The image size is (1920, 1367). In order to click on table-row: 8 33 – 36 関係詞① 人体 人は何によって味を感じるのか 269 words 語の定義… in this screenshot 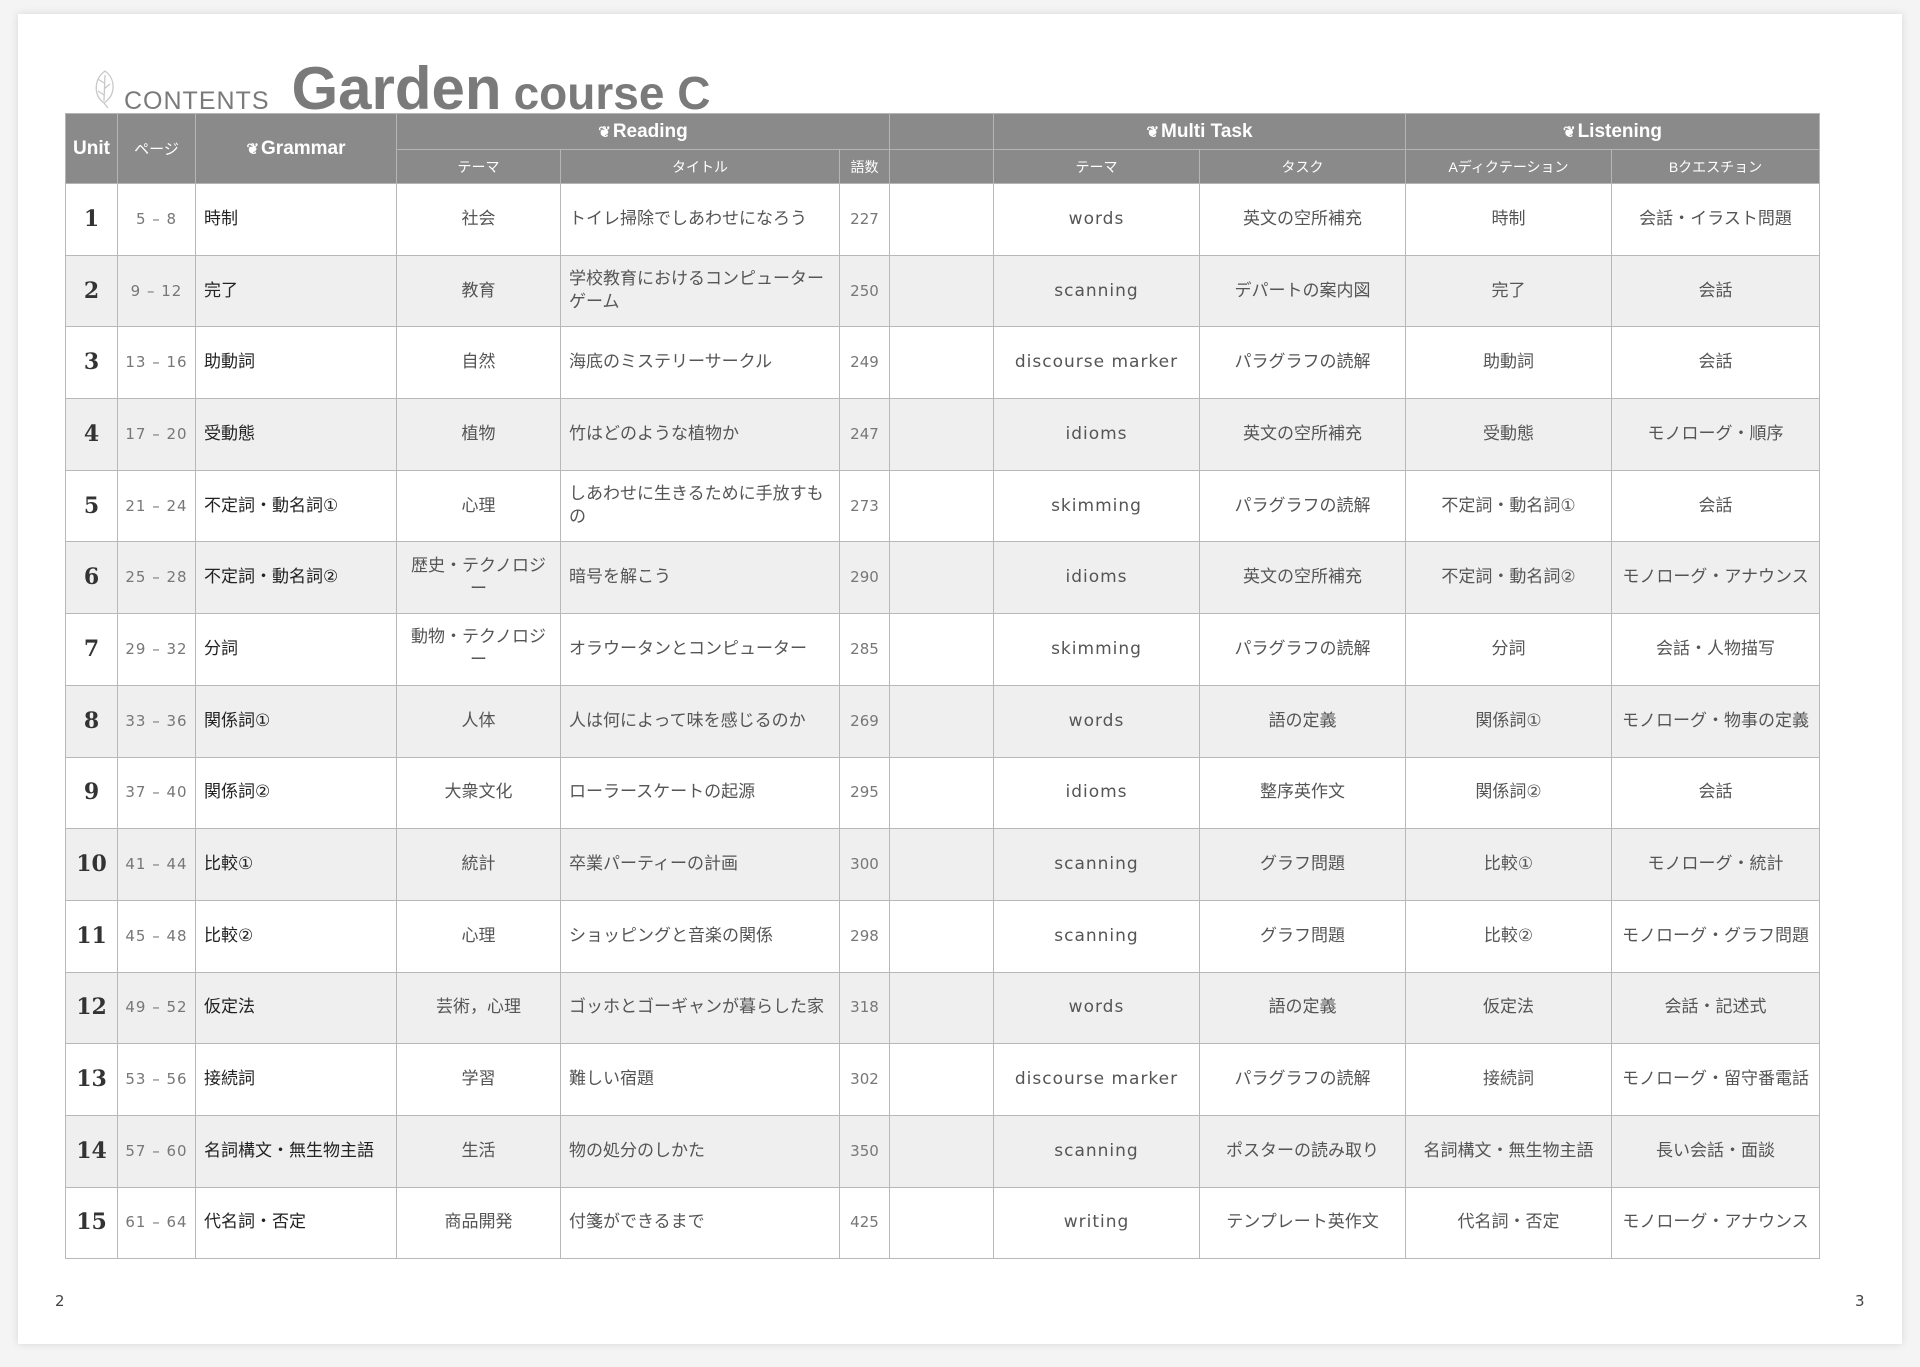, I will do `click(943, 721)`.